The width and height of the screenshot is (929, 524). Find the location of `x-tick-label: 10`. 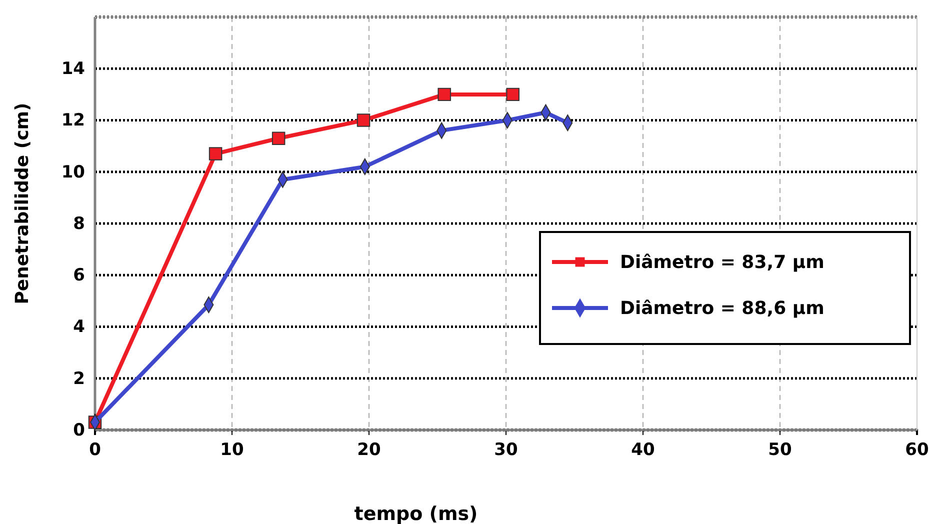

x-tick-label: 10 is located at coordinates (232, 450).